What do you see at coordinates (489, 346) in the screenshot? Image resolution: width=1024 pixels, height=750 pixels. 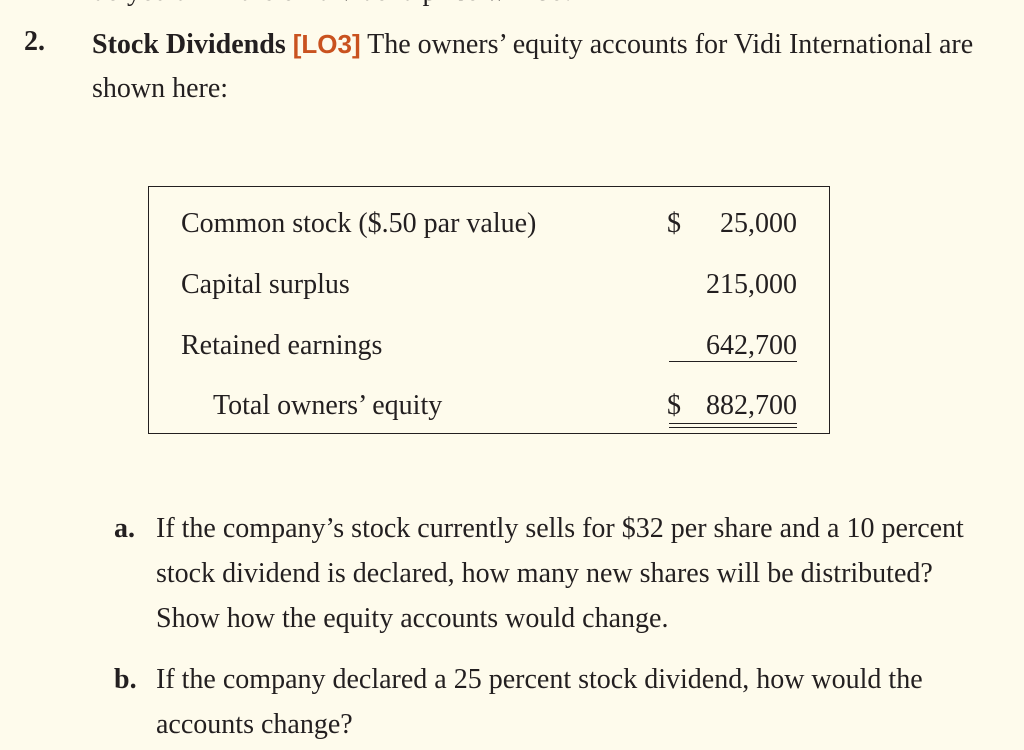 I see `equity-row-retained-earnings: Retained earnings 642,700` at bounding box center [489, 346].